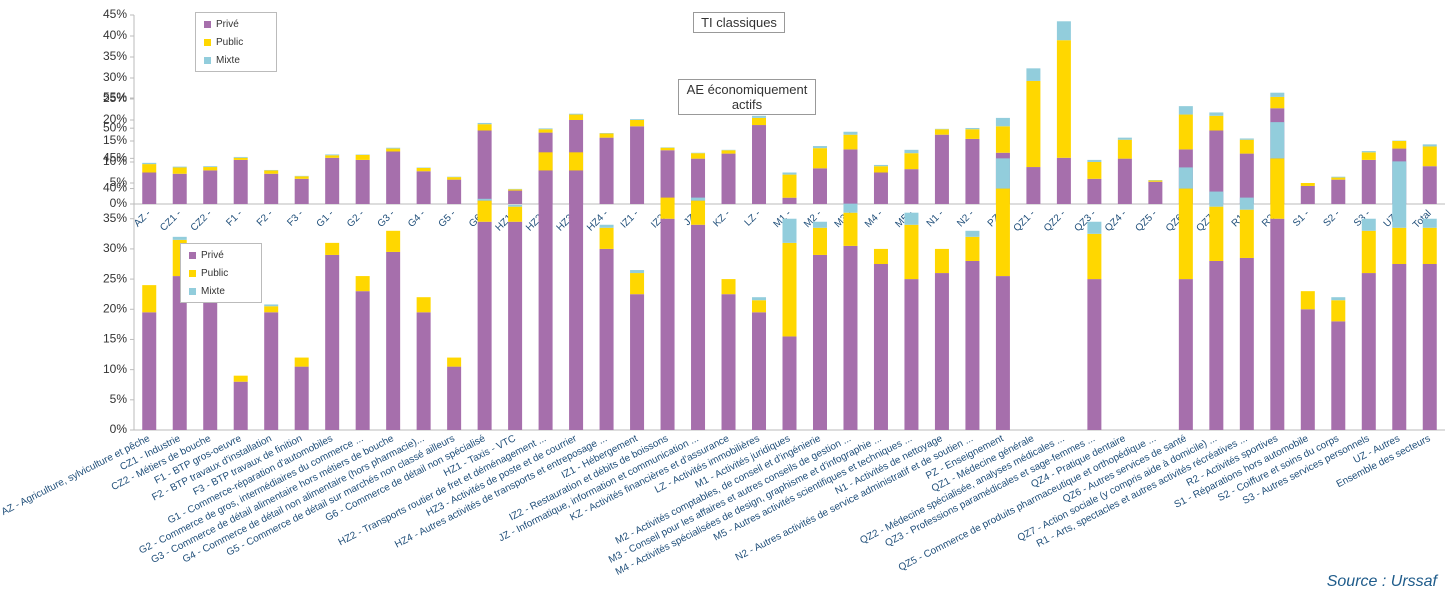  What do you see at coordinates (115, 158) in the screenshot?
I see `y-tick-label: 45%` at bounding box center [115, 158].